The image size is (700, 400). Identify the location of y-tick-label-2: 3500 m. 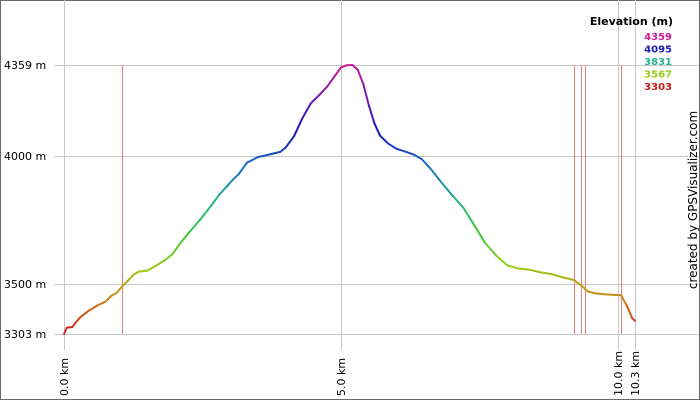
(25, 284).